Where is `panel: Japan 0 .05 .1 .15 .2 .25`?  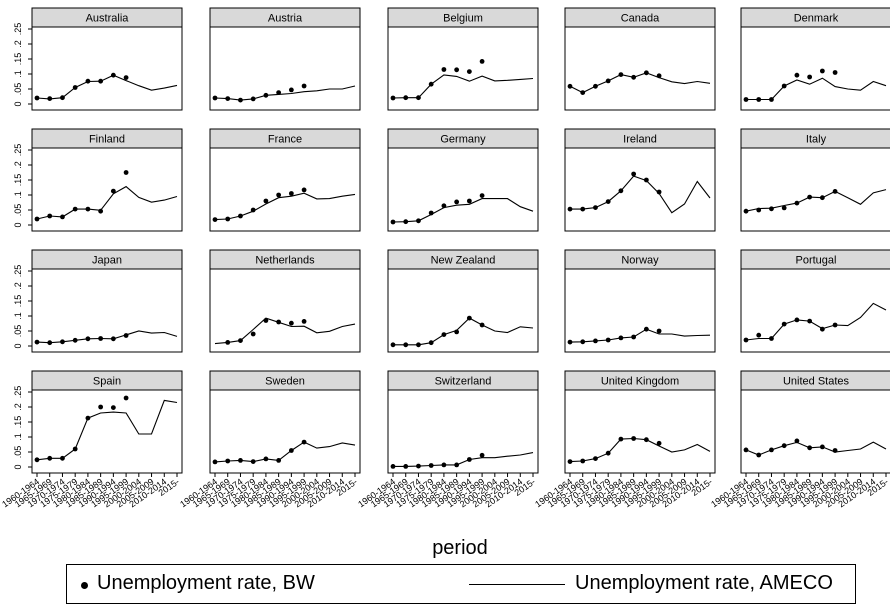 panel: Japan 0 .05 .1 .15 .2 .25 is located at coordinates (98, 301).